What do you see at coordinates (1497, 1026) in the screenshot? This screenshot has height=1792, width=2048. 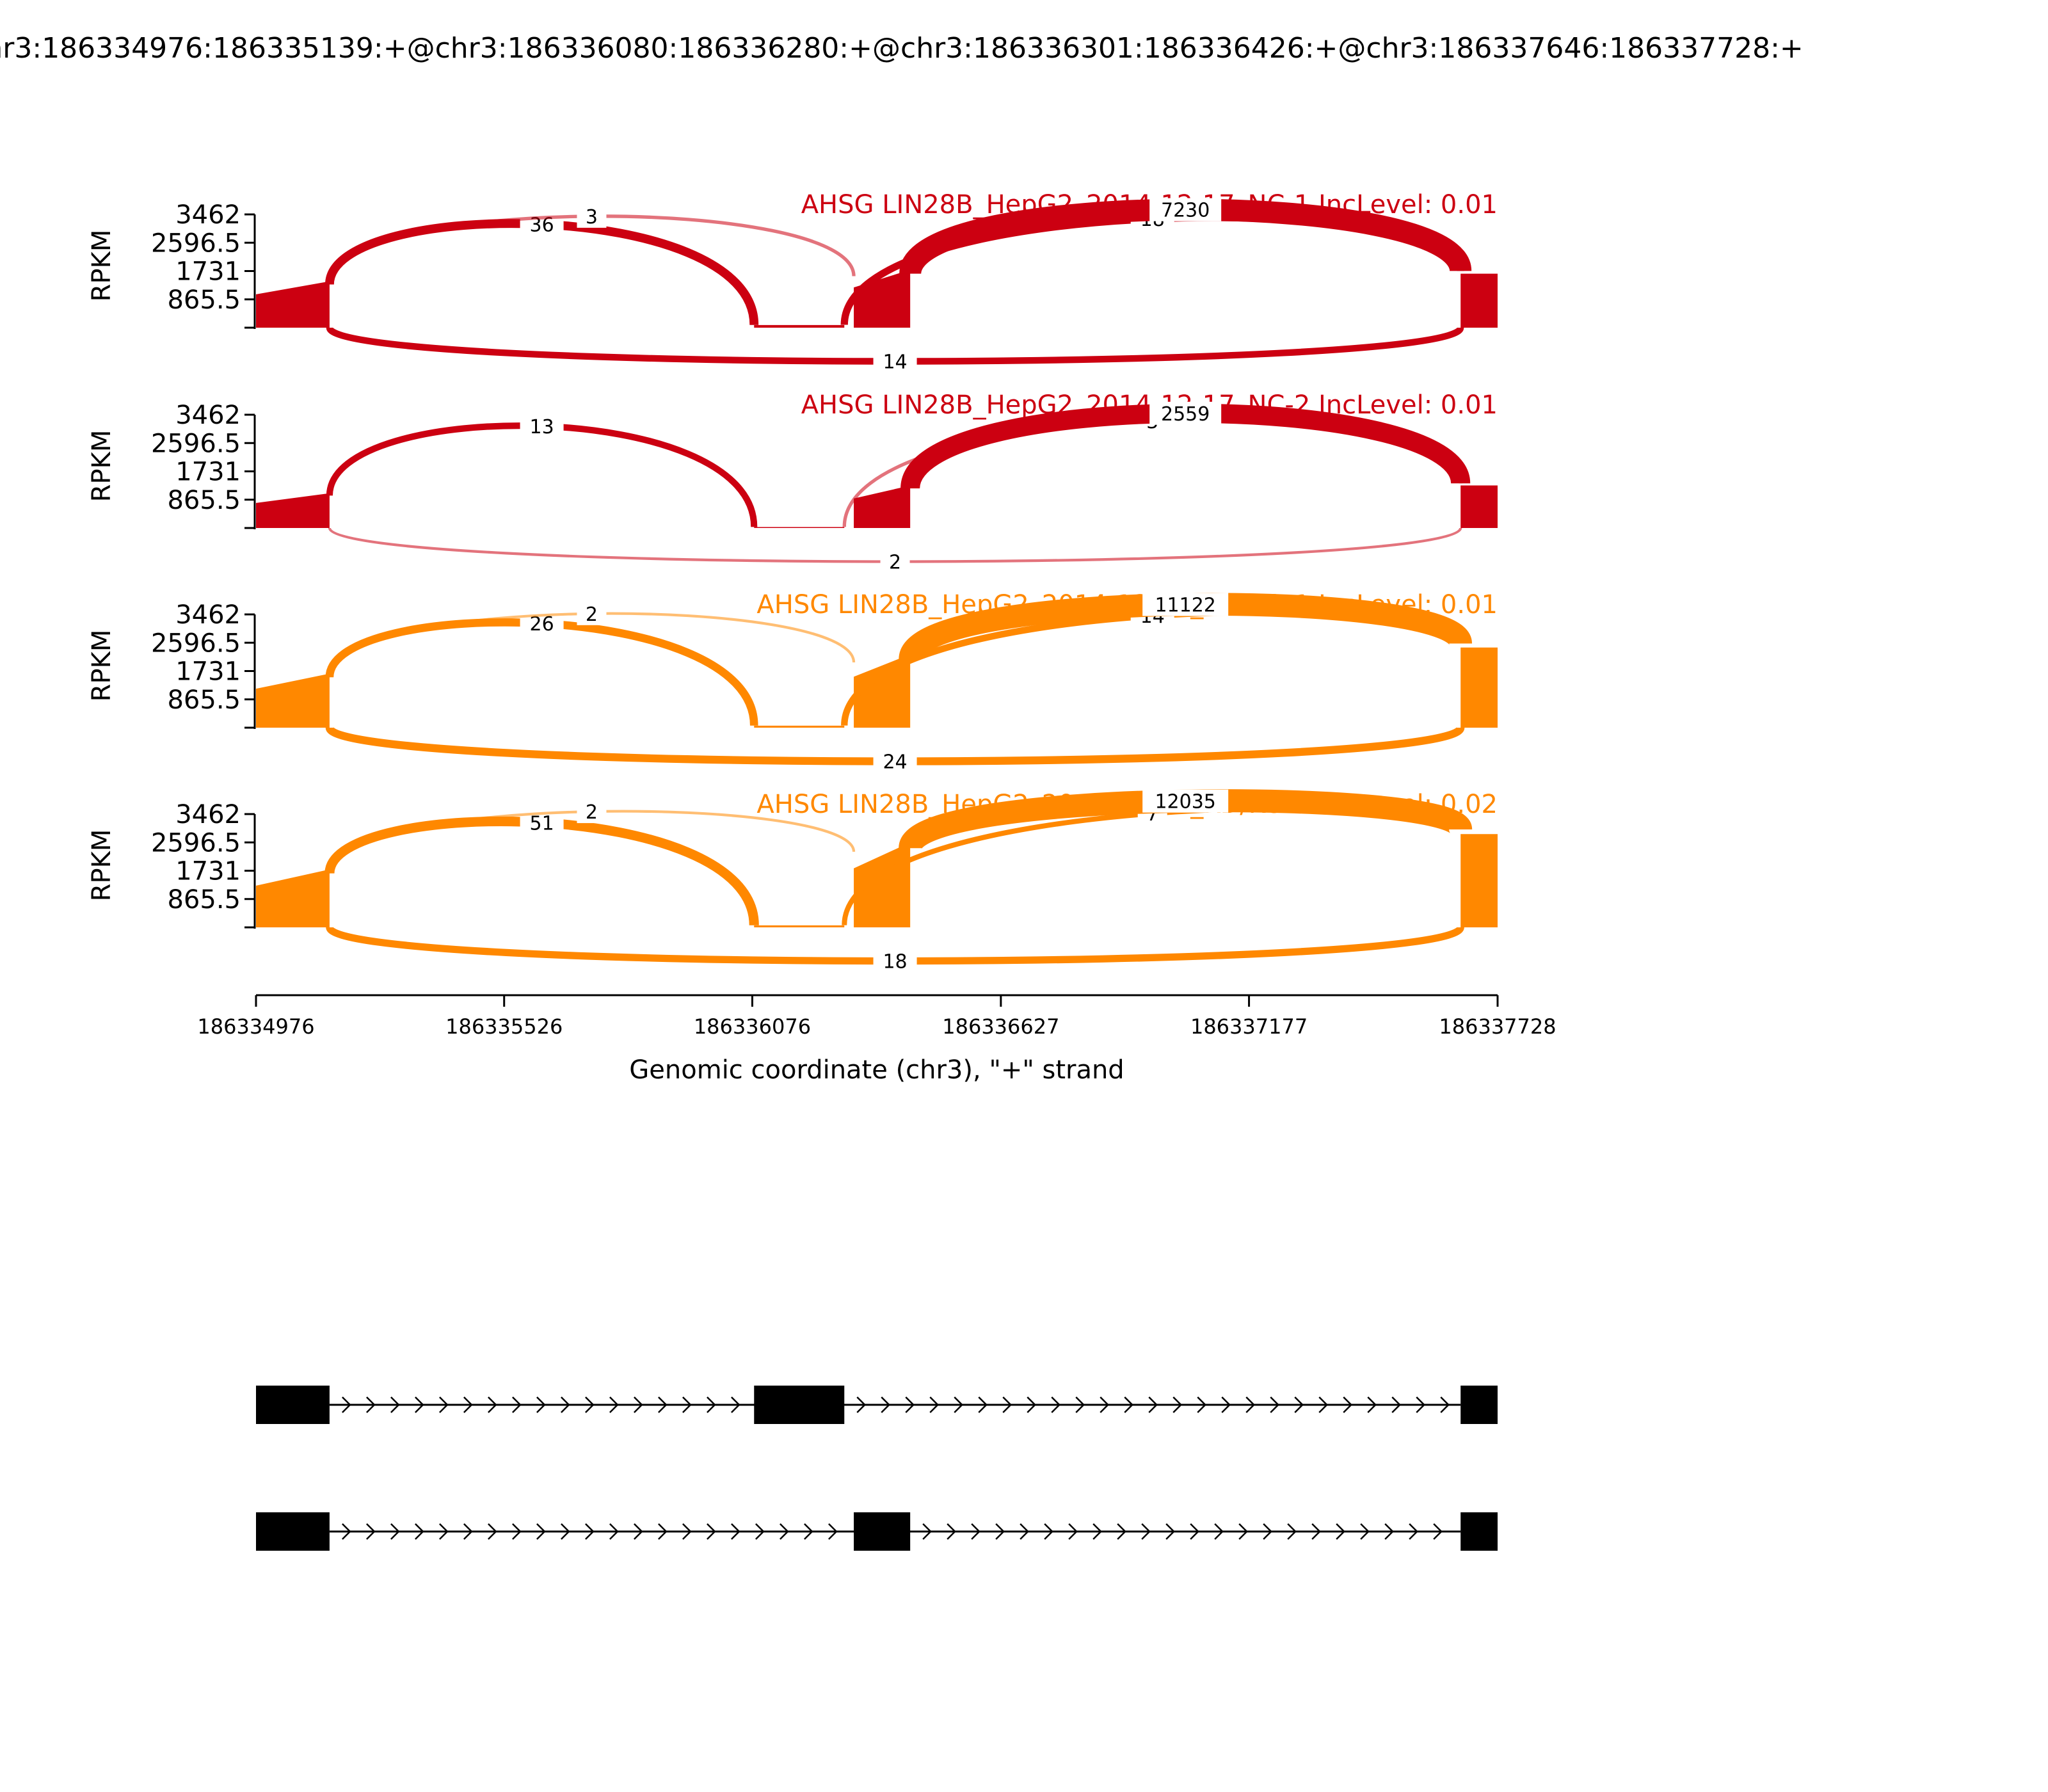 I see `x-tick-label: 186337728` at bounding box center [1497, 1026].